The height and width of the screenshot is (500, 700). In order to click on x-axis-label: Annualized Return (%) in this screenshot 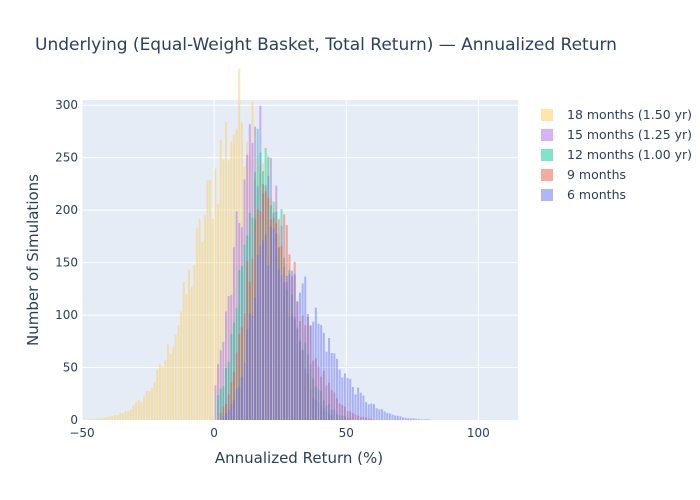, I will do `click(299, 458)`.